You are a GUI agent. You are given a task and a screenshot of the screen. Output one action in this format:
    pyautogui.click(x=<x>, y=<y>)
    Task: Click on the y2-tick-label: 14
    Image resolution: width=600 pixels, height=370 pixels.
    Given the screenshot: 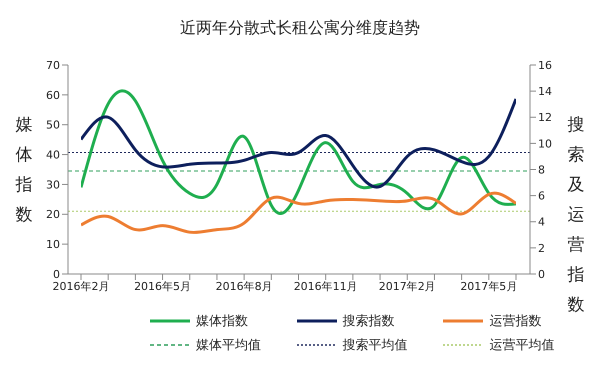 What is the action you would take?
    pyautogui.click(x=545, y=91)
    